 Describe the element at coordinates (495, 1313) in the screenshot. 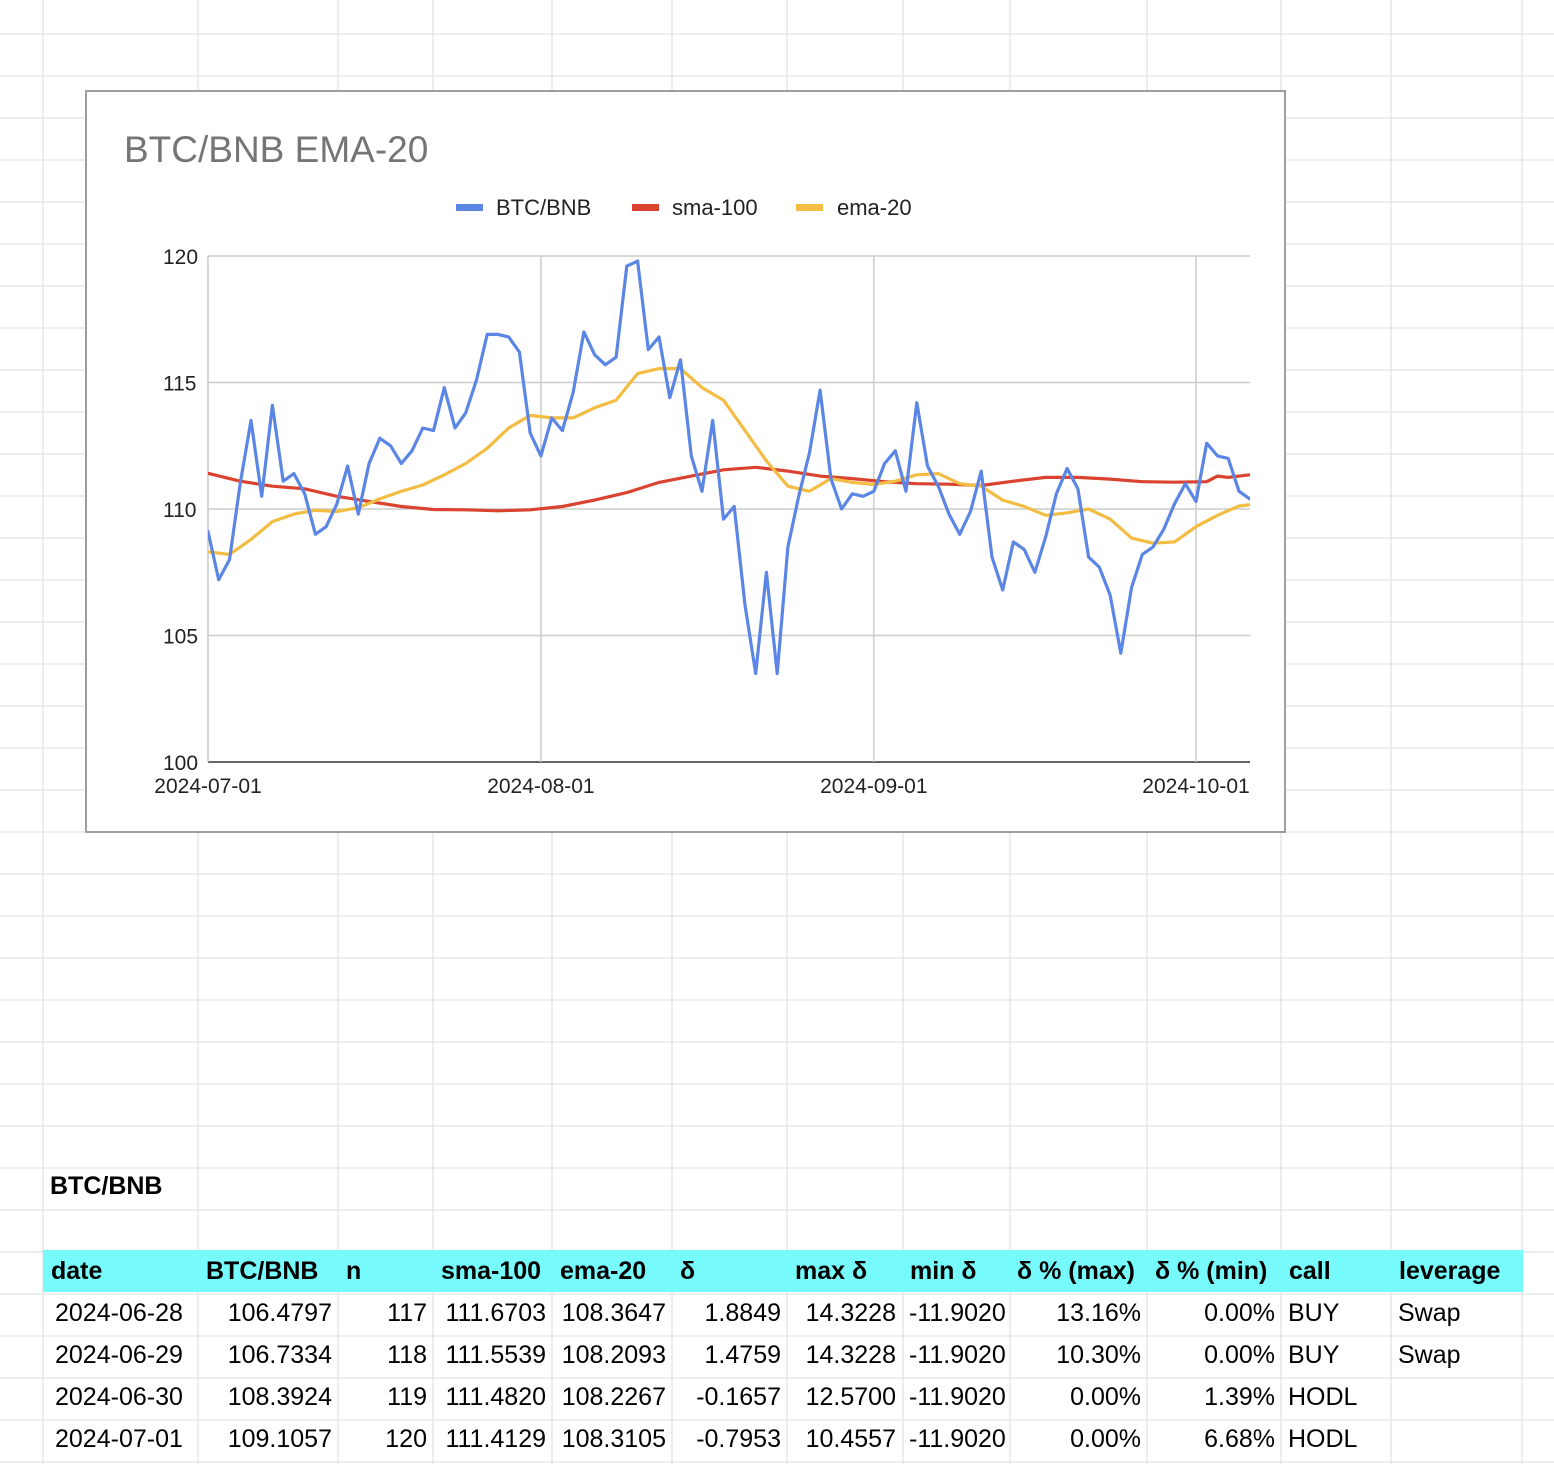

I see `cell-sma-100: 111.6703` at that location.